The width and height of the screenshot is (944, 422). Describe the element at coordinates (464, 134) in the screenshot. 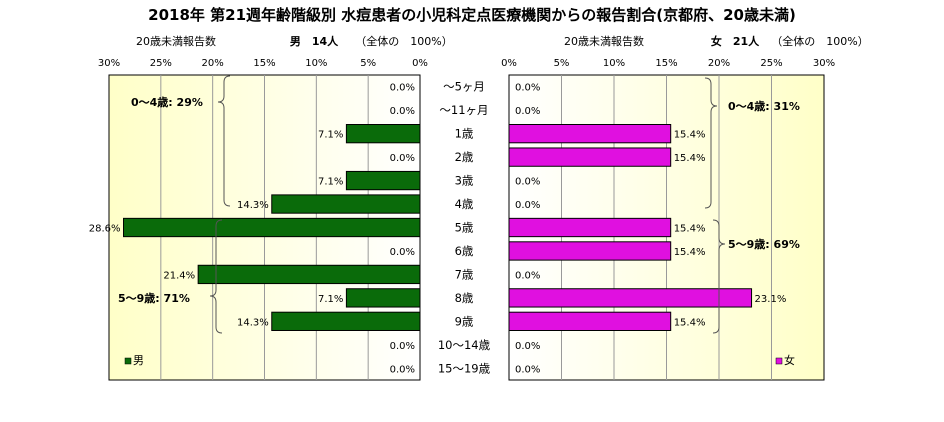

I see `category-label: 1歳` at that location.